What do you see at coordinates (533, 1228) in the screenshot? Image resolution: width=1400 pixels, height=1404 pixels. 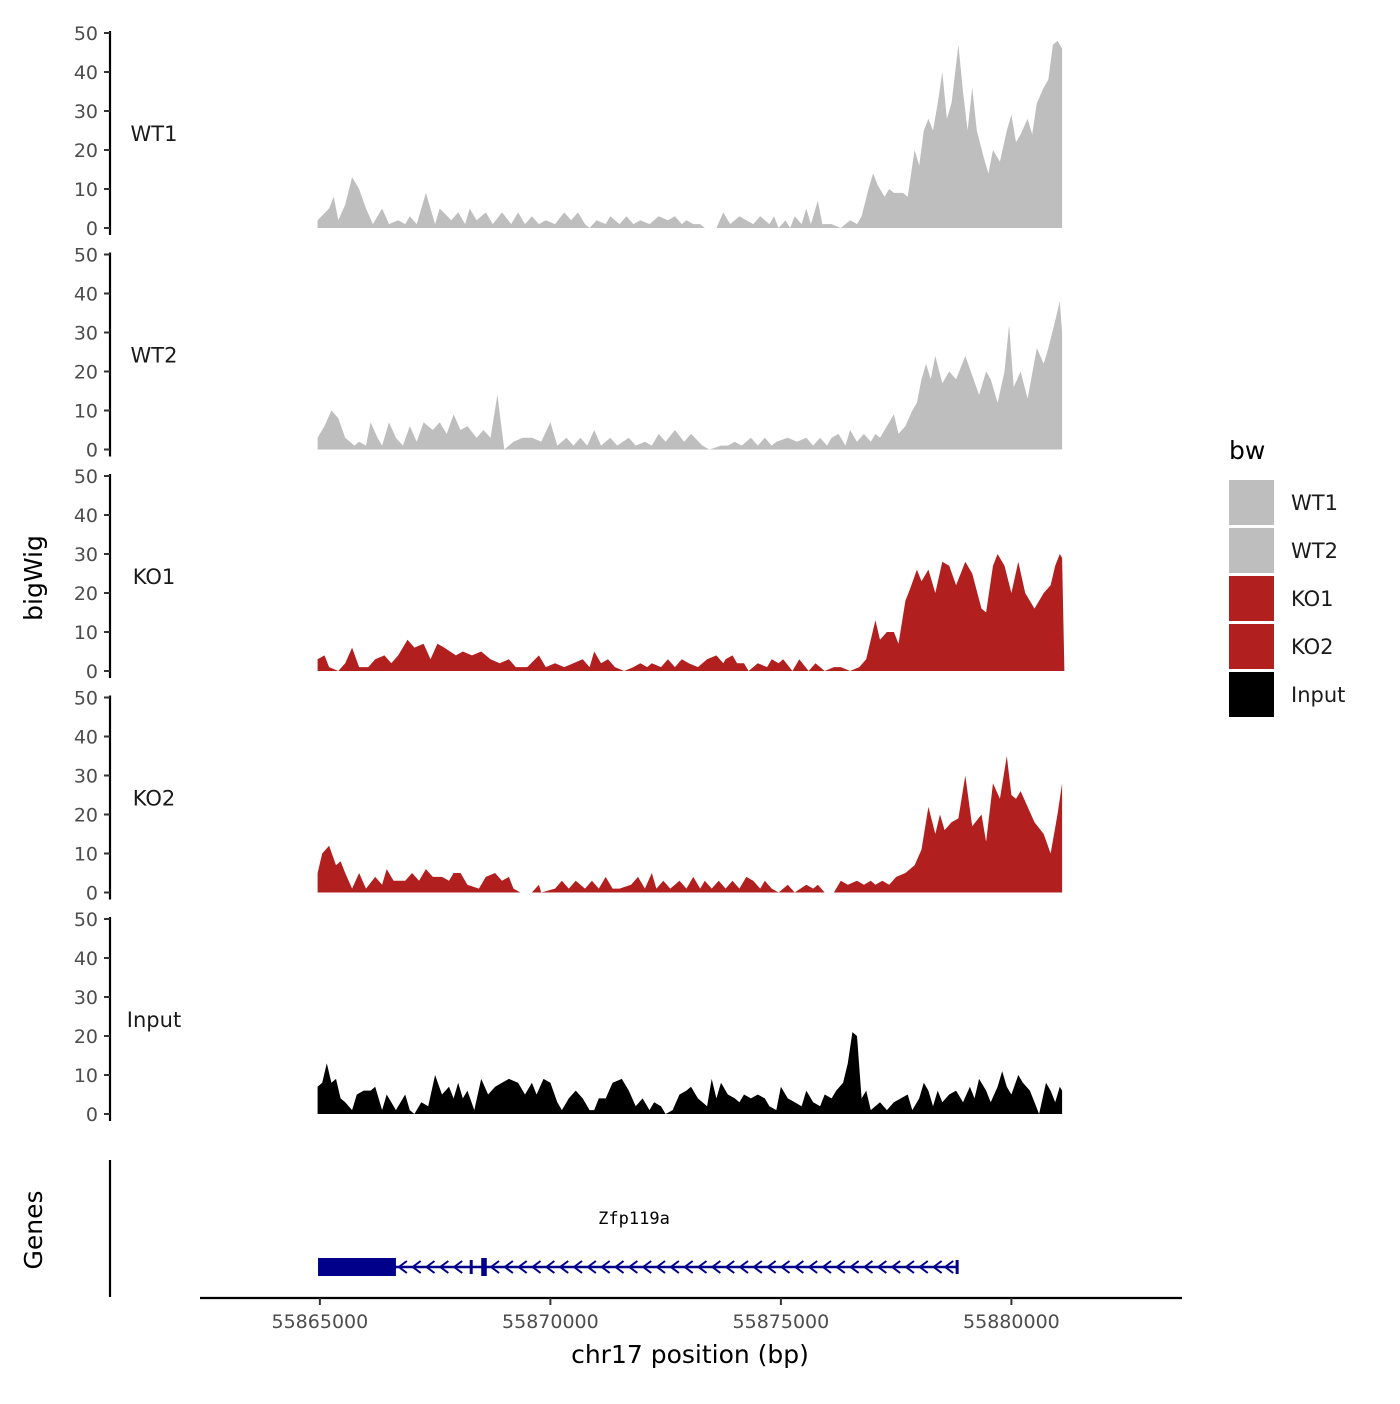 I see `gene-annotation-panel: Zfp119a` at bounding box center [533, 1228].